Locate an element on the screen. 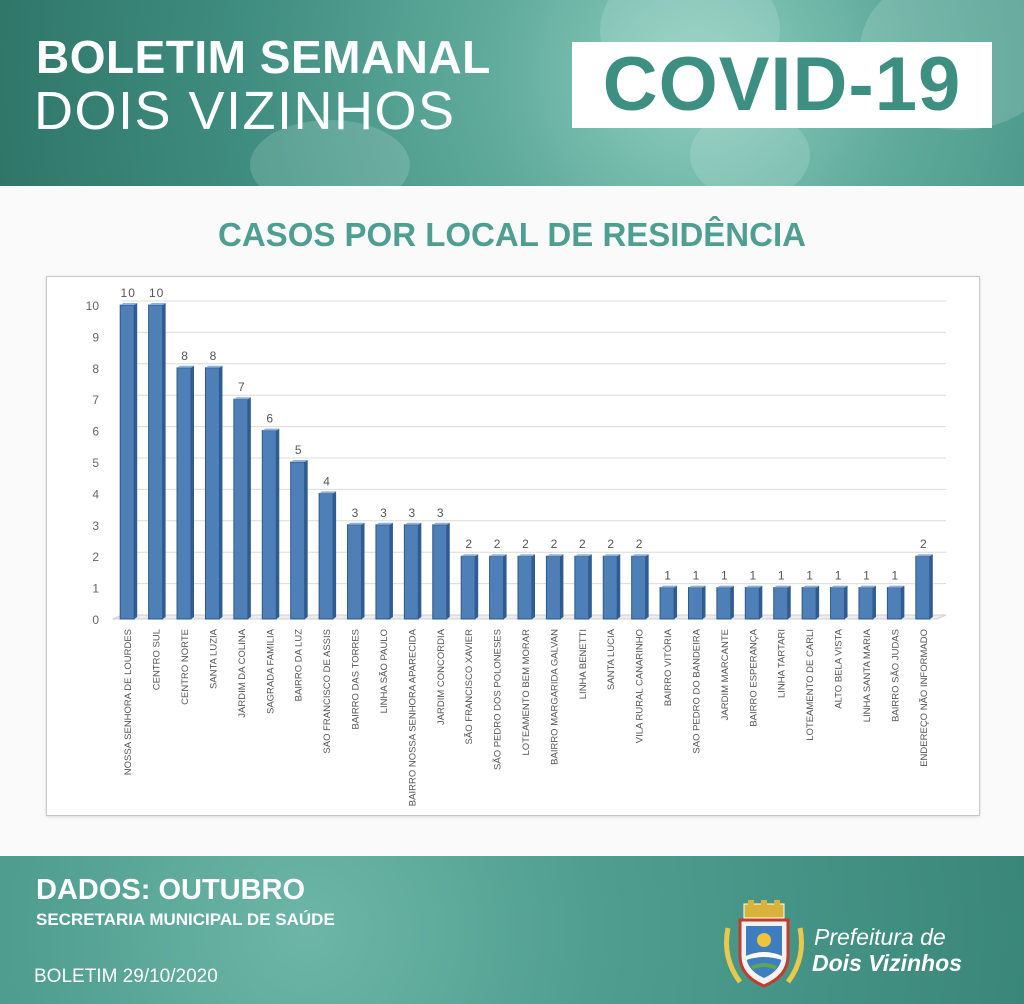 This screenshot has width=1024, height=1004. category-label: LINHA SÃO PAULO is located at coordinates (384, 671).